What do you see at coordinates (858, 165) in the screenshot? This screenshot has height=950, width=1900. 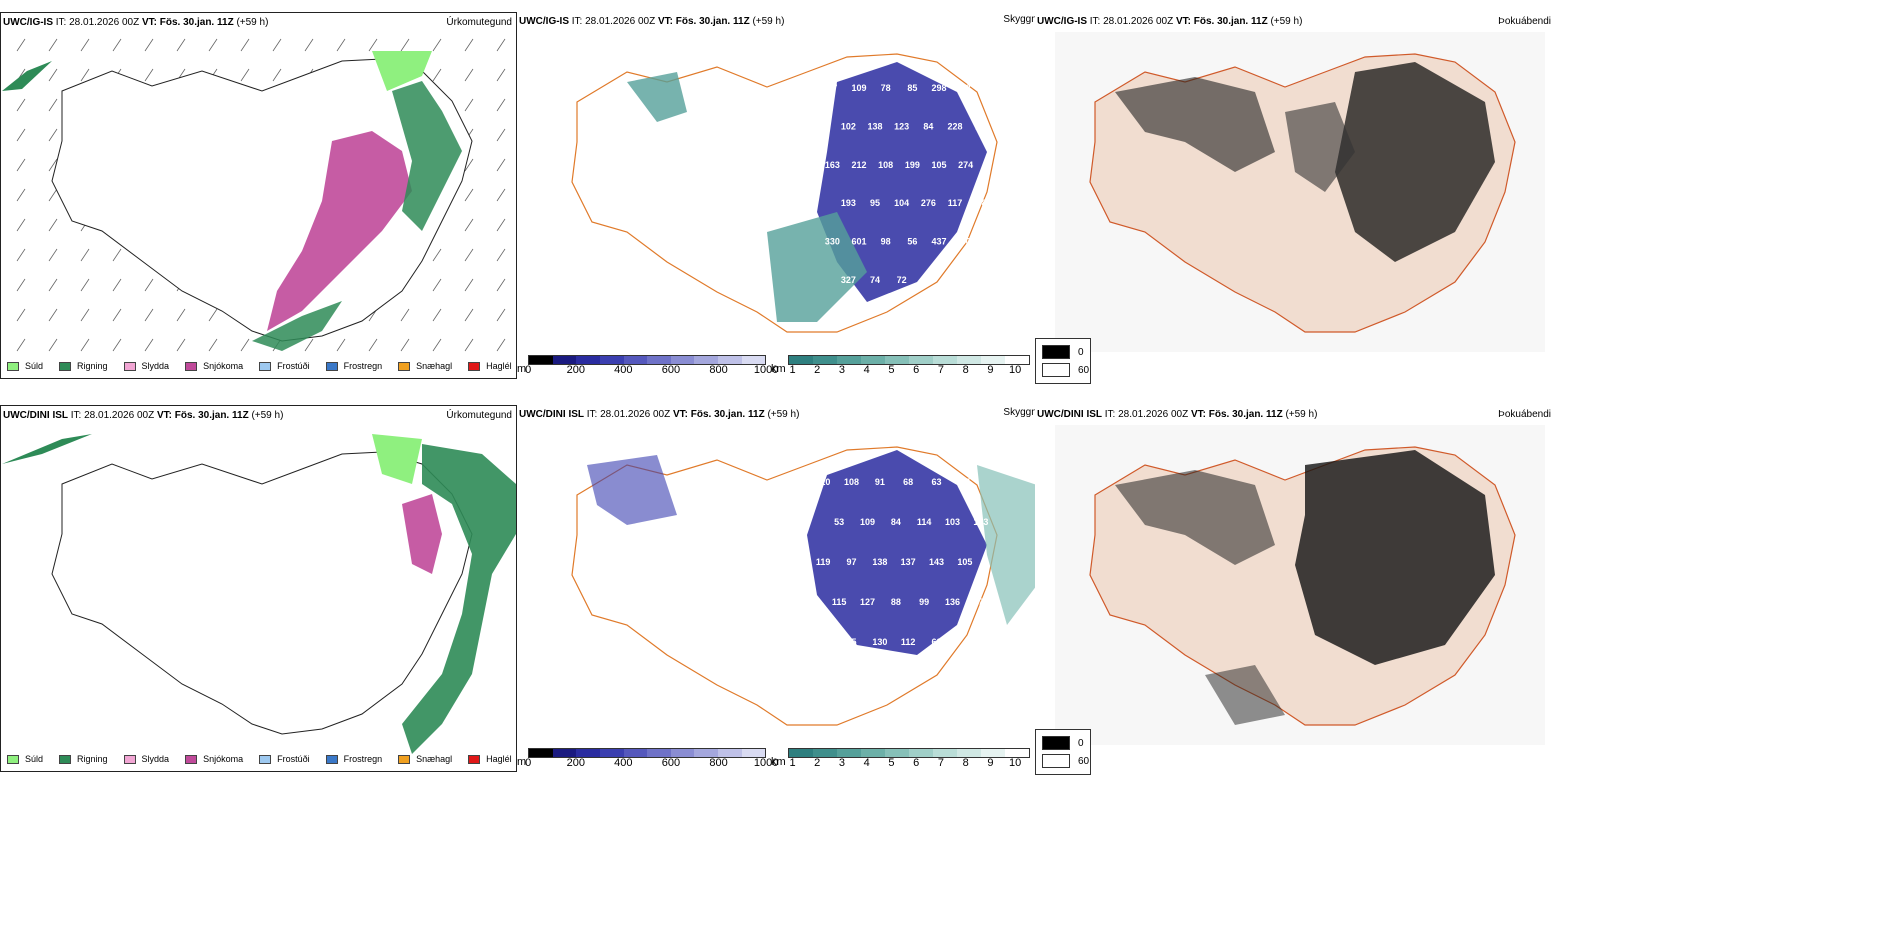 I see `visibility-value-label: 212` at bounding box center [858, 165].